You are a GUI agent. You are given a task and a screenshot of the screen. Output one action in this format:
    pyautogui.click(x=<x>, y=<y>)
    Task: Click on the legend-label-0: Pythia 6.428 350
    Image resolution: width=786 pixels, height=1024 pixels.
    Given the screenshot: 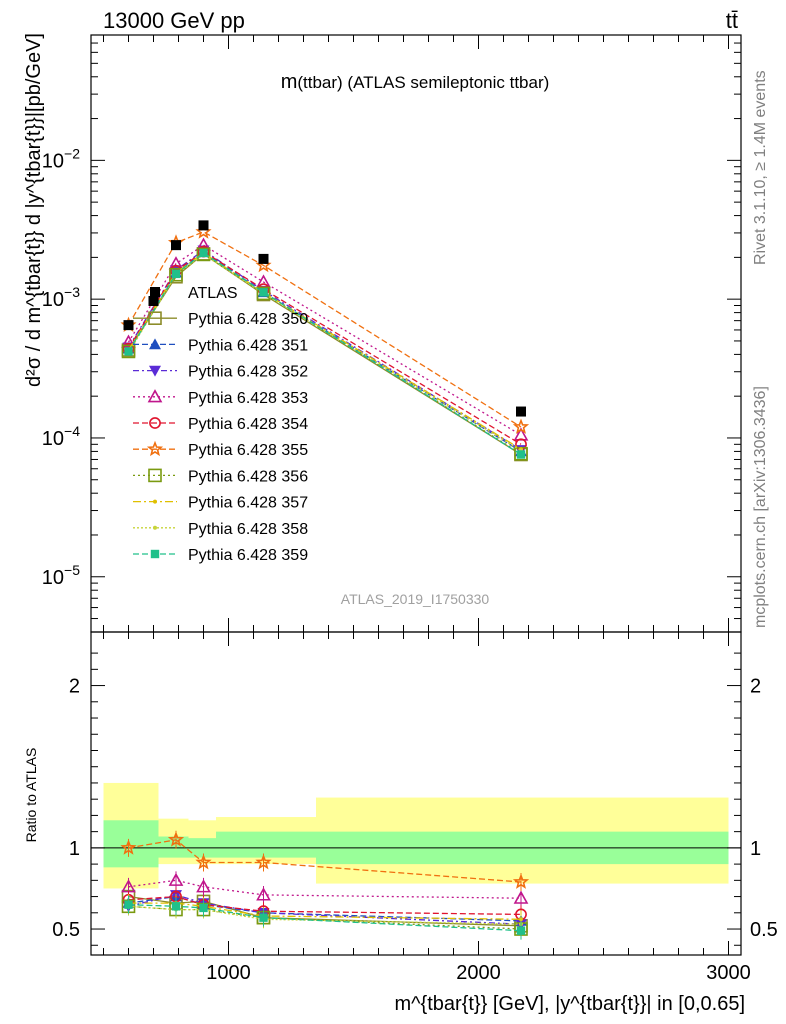 What is the action you would take?
    pyautogui.click(x=248, y=319)
    